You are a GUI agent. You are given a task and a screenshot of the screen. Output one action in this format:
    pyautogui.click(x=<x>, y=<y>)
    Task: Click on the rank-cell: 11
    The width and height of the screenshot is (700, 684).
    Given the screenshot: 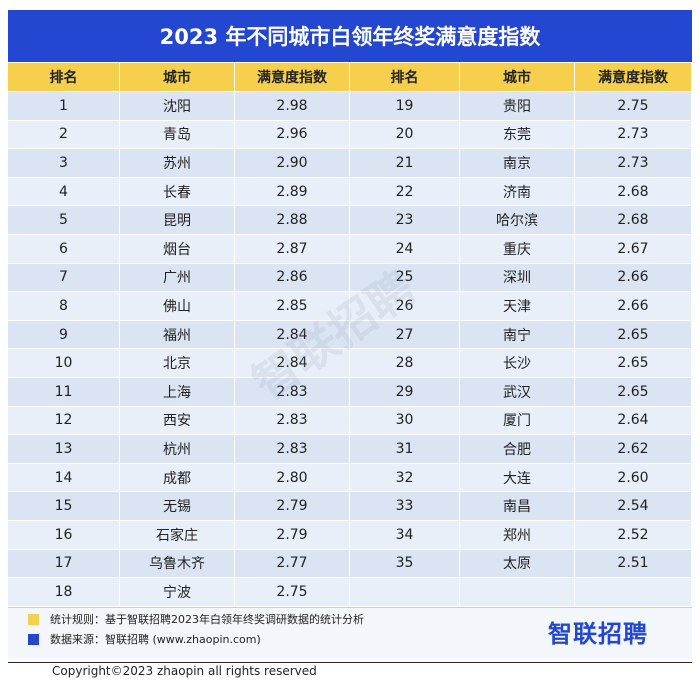 What is the action you would take?
    pyautogui.click(x=64, y=392)
    